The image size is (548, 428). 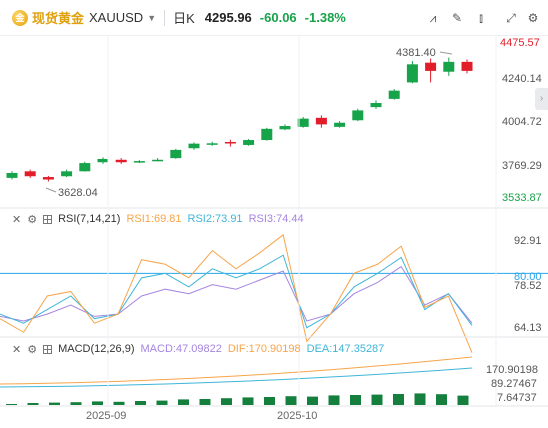 I want to click on current-price: 4295.96, so click(x=228, y=17).